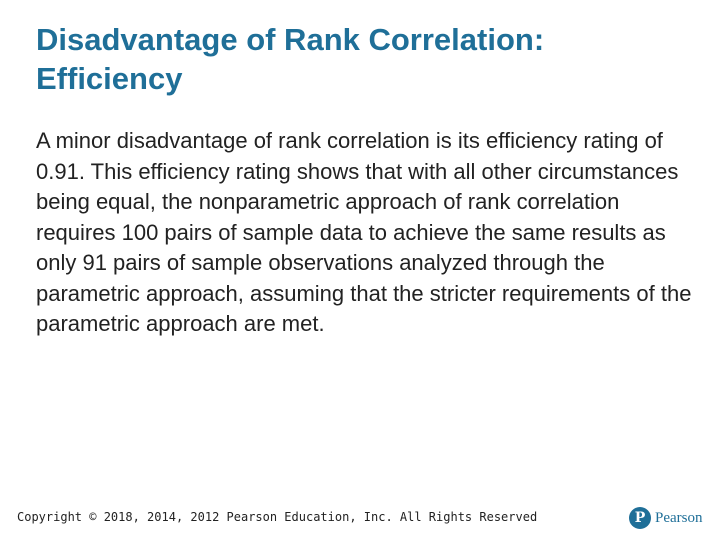 The height and width of the screenshot is (540, 720). I want to click on pearson-logo: P Pearson, so click(666, 518).